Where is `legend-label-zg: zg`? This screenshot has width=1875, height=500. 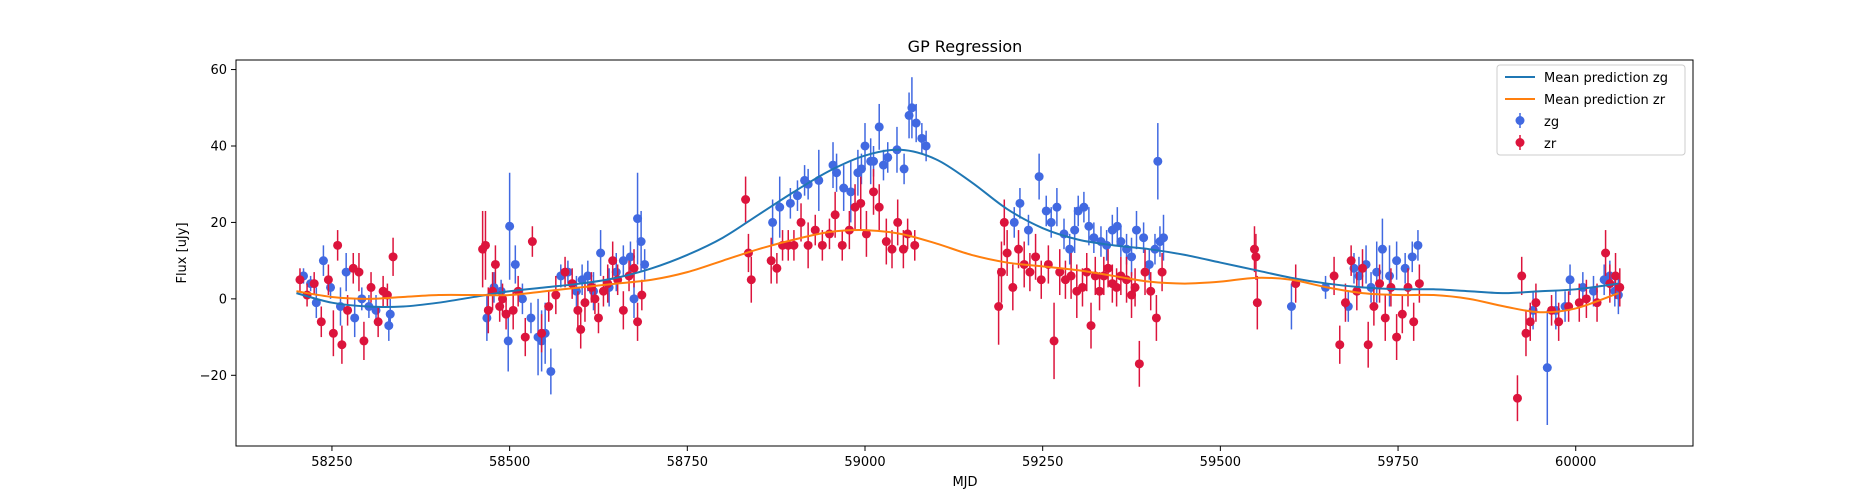
legend-label-zg: zg is located at coordinates (1551, 122).